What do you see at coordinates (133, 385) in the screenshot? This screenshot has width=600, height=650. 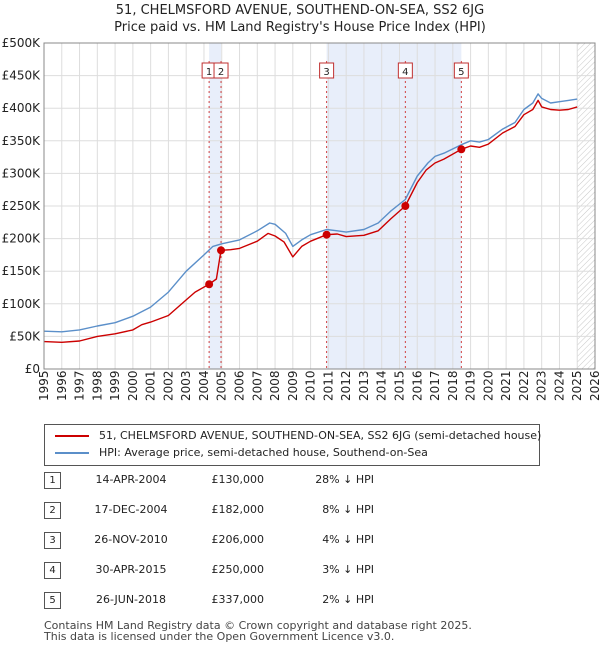 I see `x-tick-label: 2000` at bounding box center [133, 385].